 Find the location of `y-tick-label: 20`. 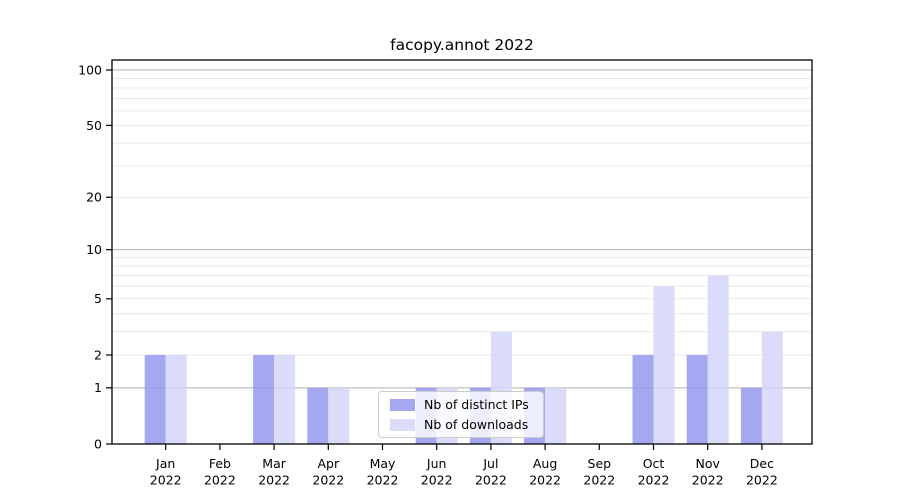

y-tick-label: 20 is located at coordinates (94, 197).